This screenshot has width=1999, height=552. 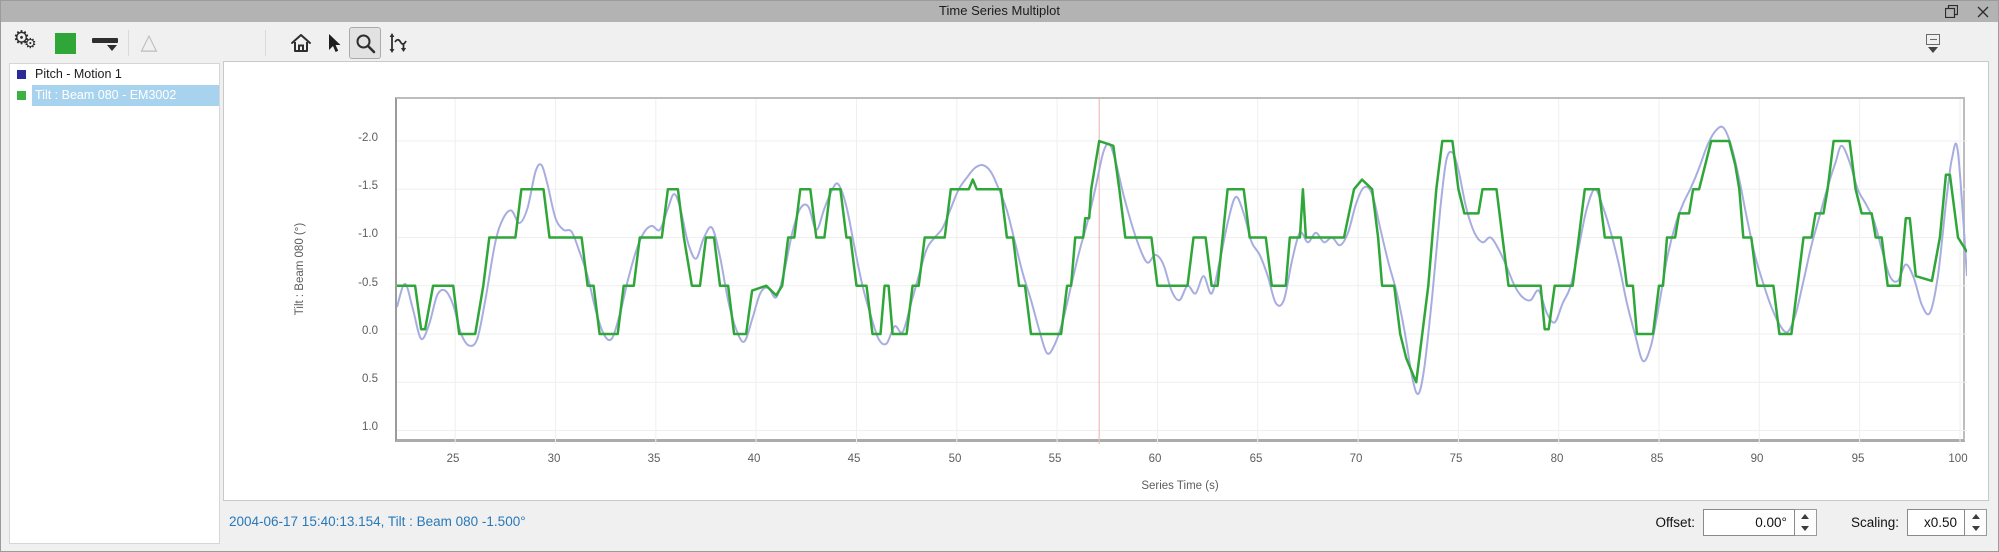 I want to click on home-icon, so click(x=301, y=43).